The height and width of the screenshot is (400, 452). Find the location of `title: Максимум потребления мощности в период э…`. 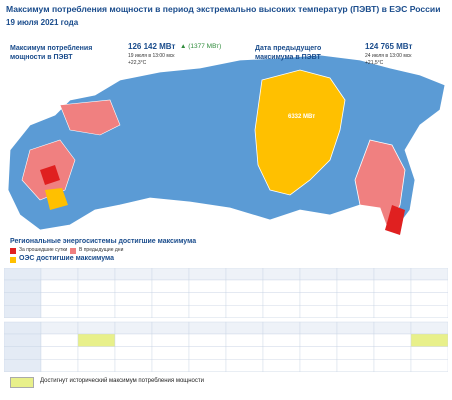

title: Максимум потребления мощности в период э… is located at coordinates (223, 9).